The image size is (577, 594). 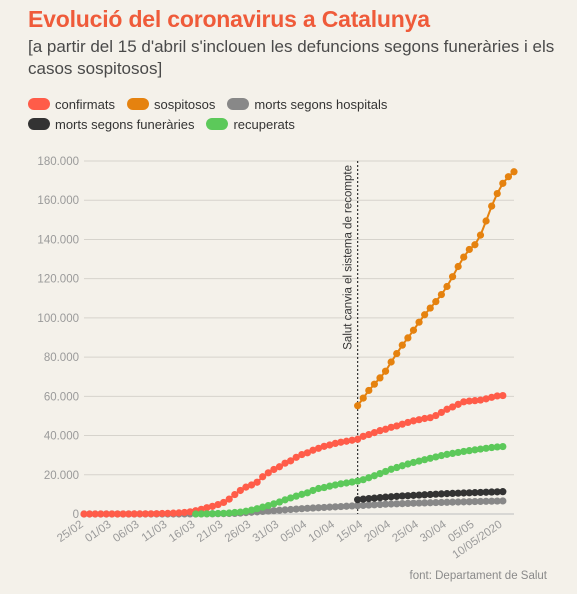 What do you see at coordinates (238, 532) in the screenshot?
I see `x-tick-label: 26/03` at bounding box center [238, 532].